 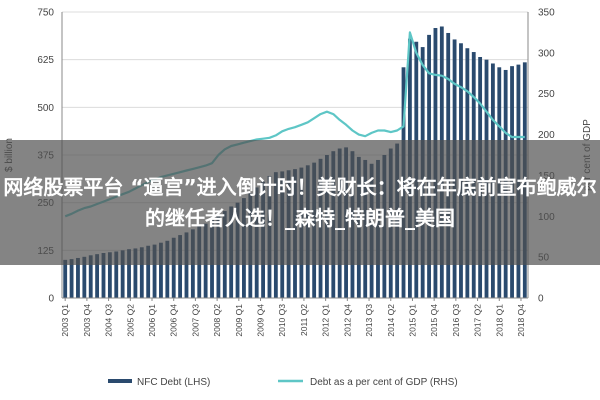 I want to click on x-tick-label: 2003 Q1, so click(x=65, y=320).